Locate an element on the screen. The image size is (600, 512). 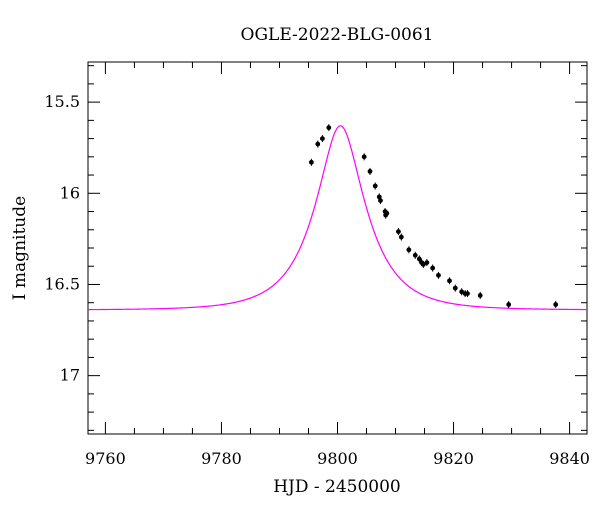
x-tick-label: 9780 is located at coordinates (221, 458).